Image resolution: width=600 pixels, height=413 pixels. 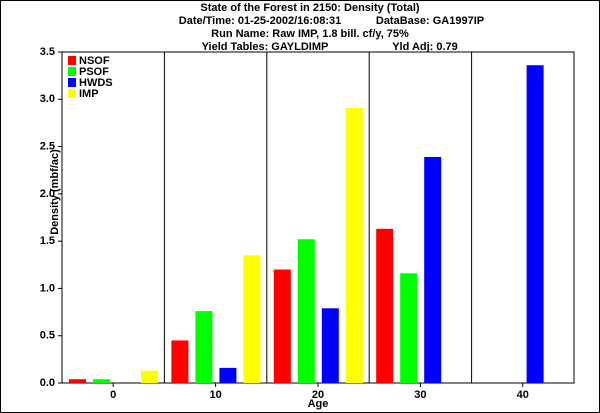 I want to click on y-tick-label: 3.5, so click(x=47, y=52).